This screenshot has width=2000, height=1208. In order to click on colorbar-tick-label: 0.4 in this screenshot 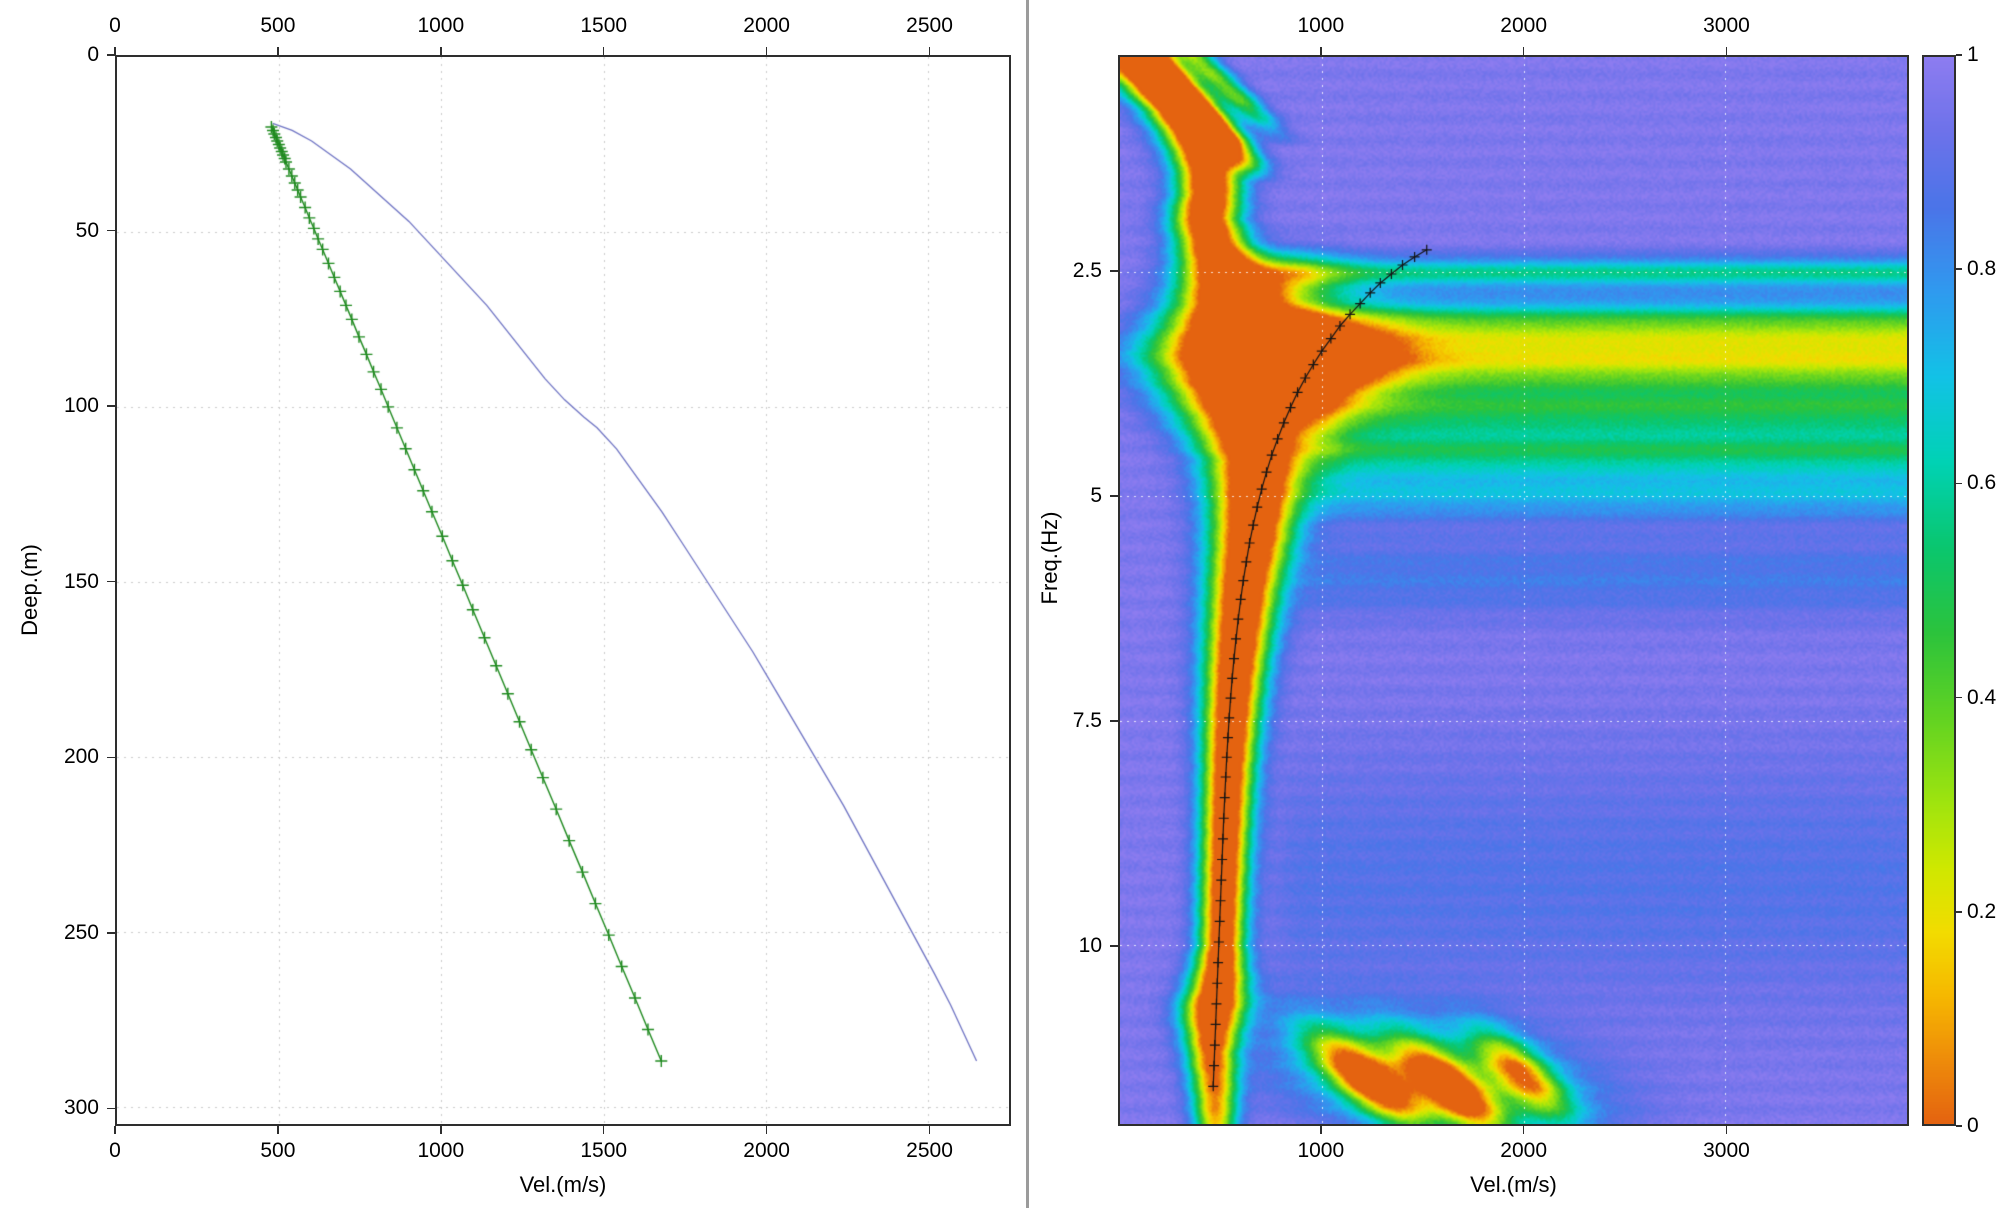, I will do `click(1982, 697)`.